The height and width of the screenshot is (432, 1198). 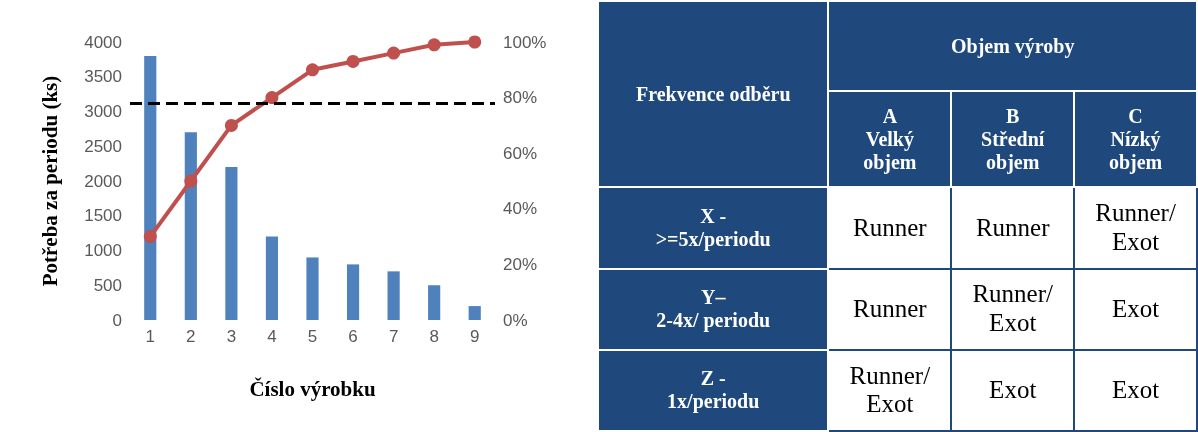 I want to click on y-axis-title: Potřeba za periodu (ks), so click(x=49, y=181).